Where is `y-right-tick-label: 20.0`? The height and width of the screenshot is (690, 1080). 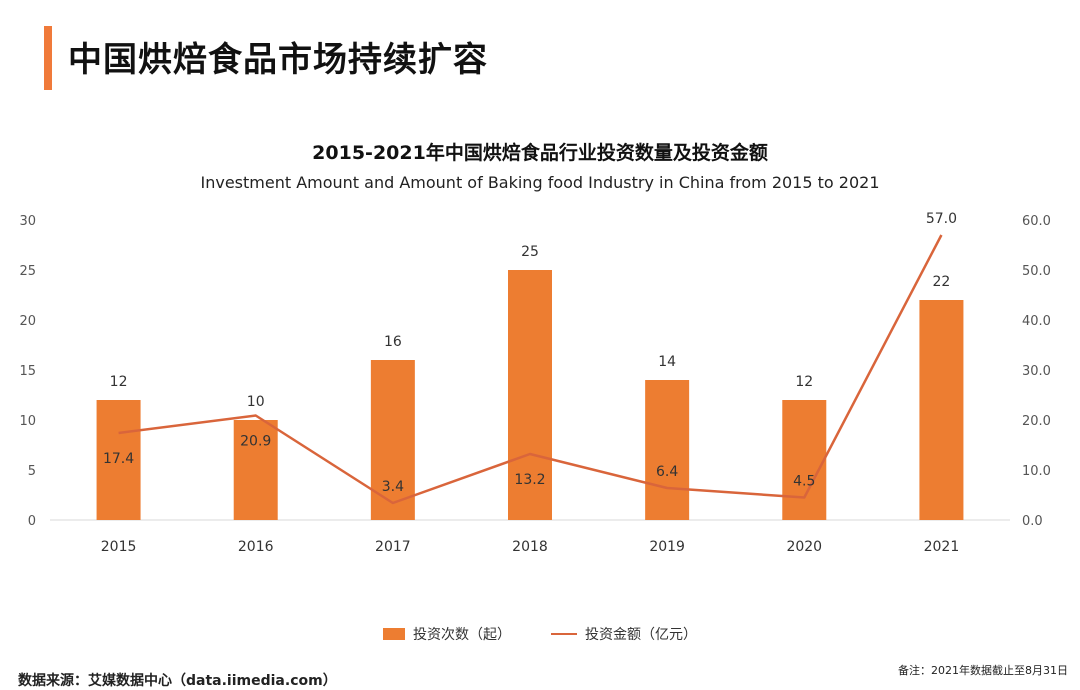 y-right-tick-label: 20.0 is located at coordinates (1036, 421).